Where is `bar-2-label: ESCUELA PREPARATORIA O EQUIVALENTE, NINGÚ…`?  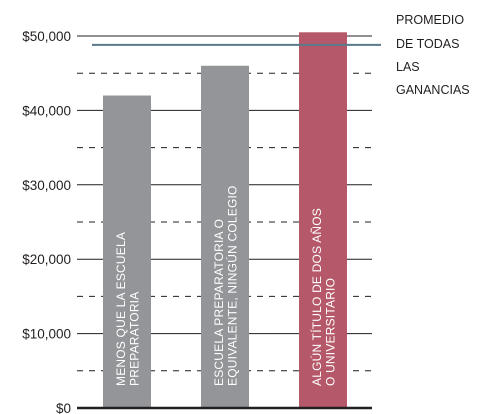
bar-2-label: ESCUELA PREPARATORIA O EQUIVALENTE, NINGÚ… is located at coordinates (226, 285).